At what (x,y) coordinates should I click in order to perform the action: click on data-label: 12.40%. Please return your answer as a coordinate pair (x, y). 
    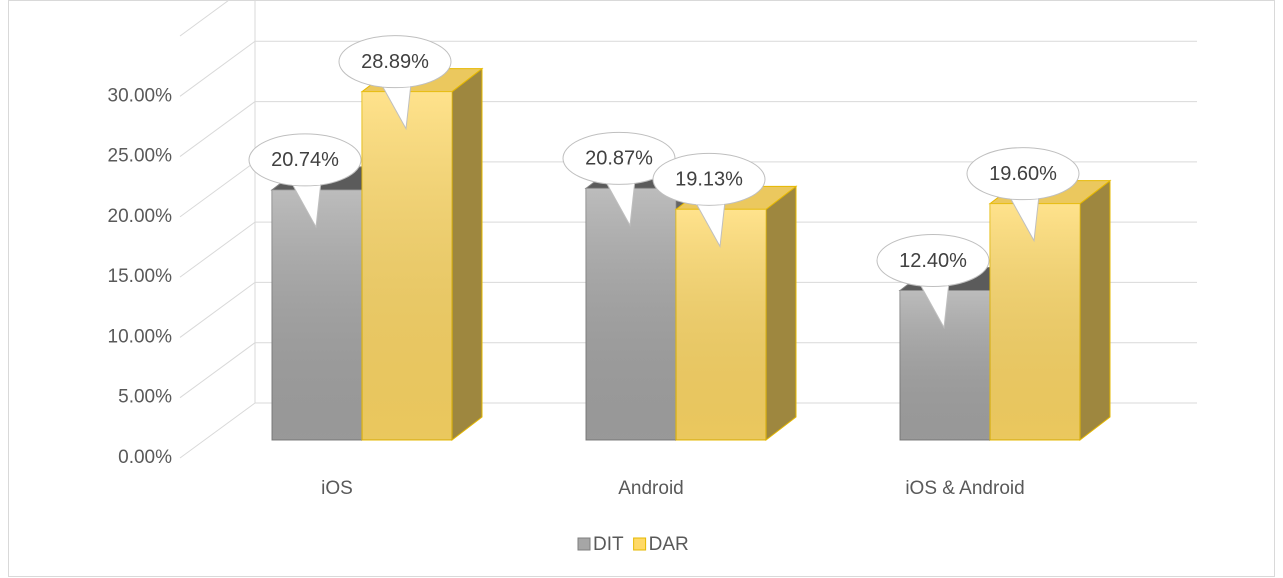
    Looking at the image, I should click on (933, 261).